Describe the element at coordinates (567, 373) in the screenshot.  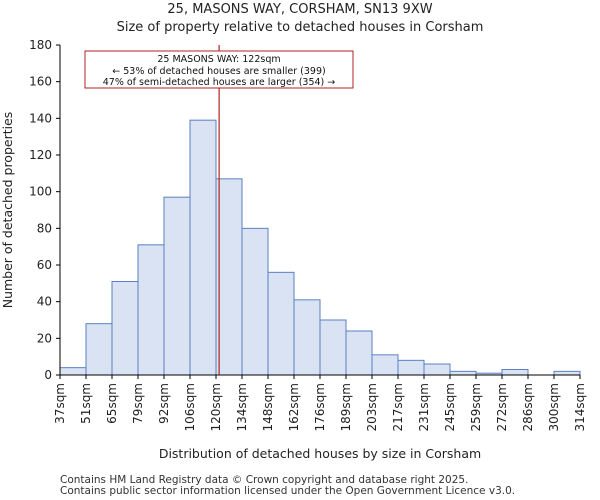
I see `bar-300sqm` at that location.